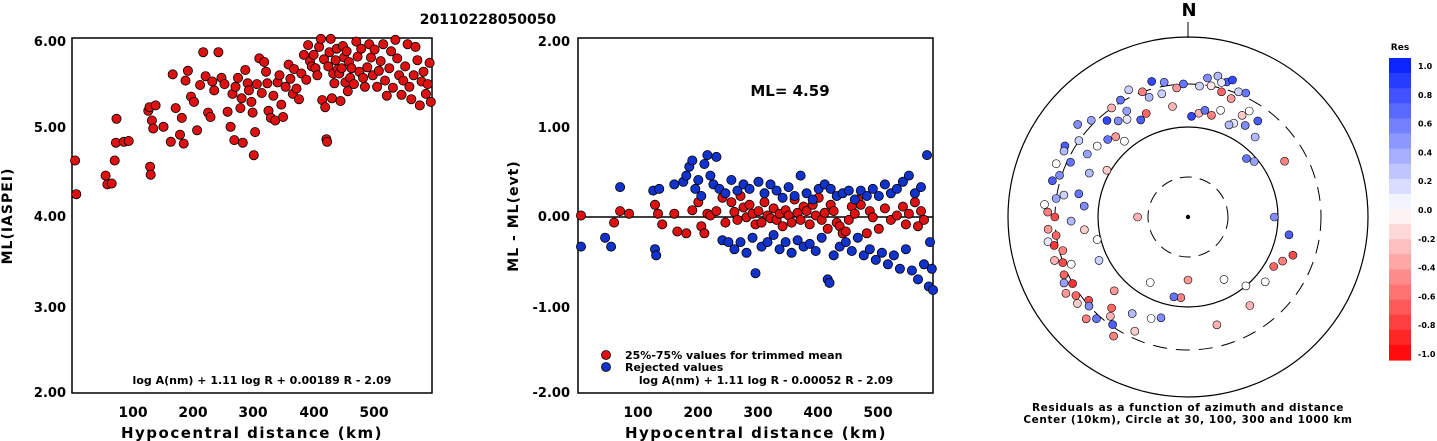  Describe the element at coordinates (50, 217) in the screenshot. I see `ml-ytick-label: 4.00` at that location.